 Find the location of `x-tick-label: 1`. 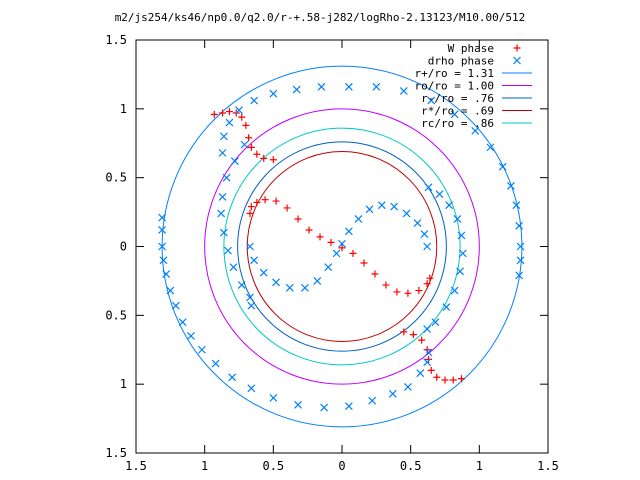

x-tick-label: 1 is located at coordinates (204, 466).